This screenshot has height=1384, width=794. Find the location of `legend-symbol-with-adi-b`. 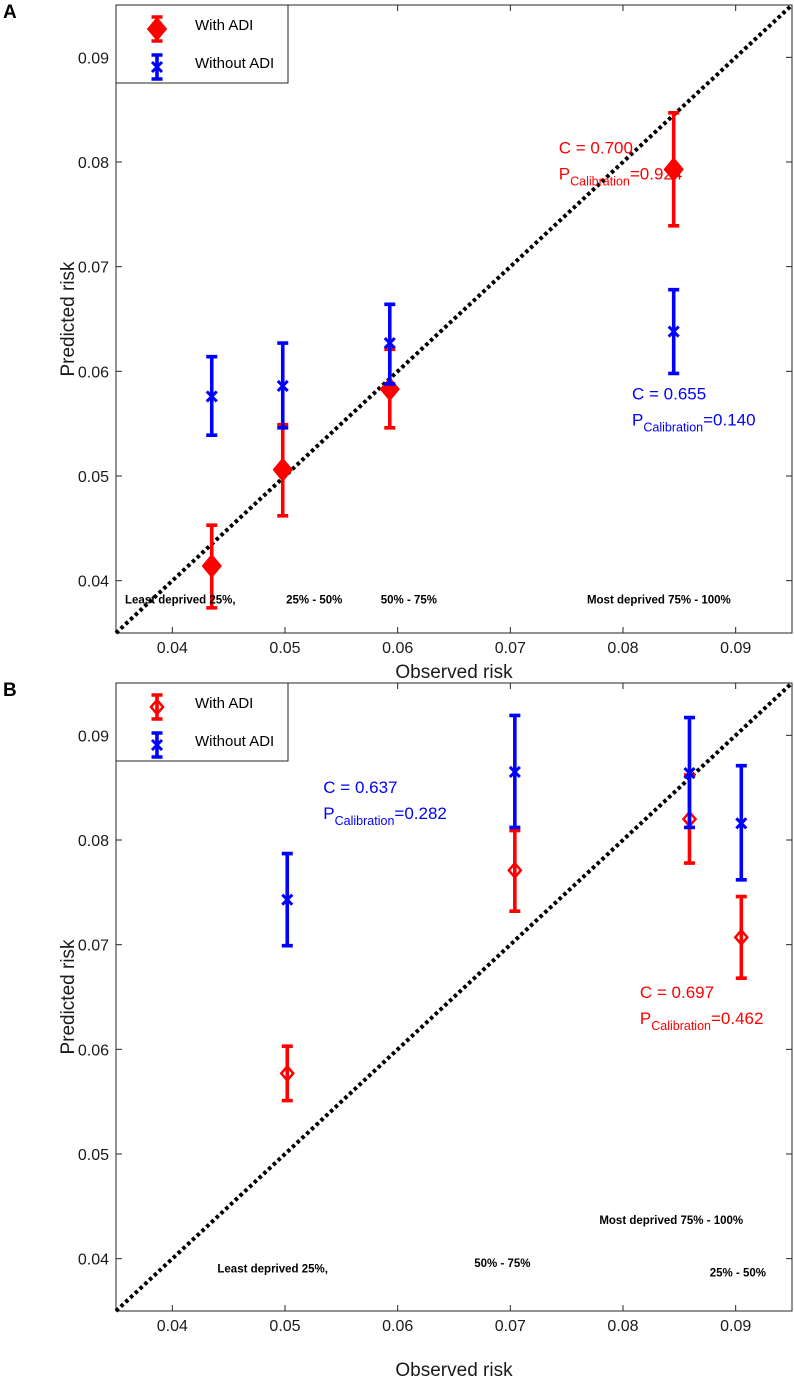

legend-symbol-with-adi-b is located at coordinates (157, 707).